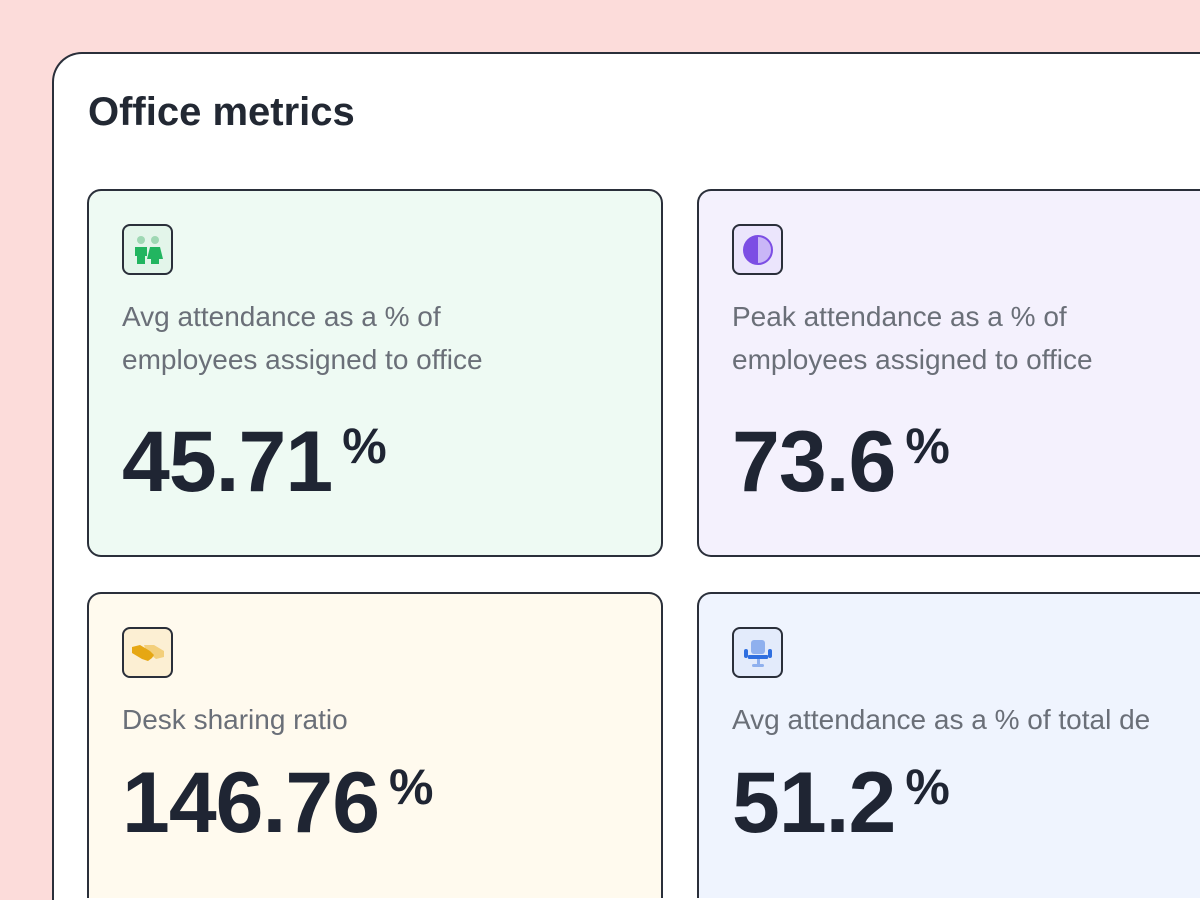 This screenshot has width=1200, height=900. I want to click on half-circle-icon, so click(757, 249).